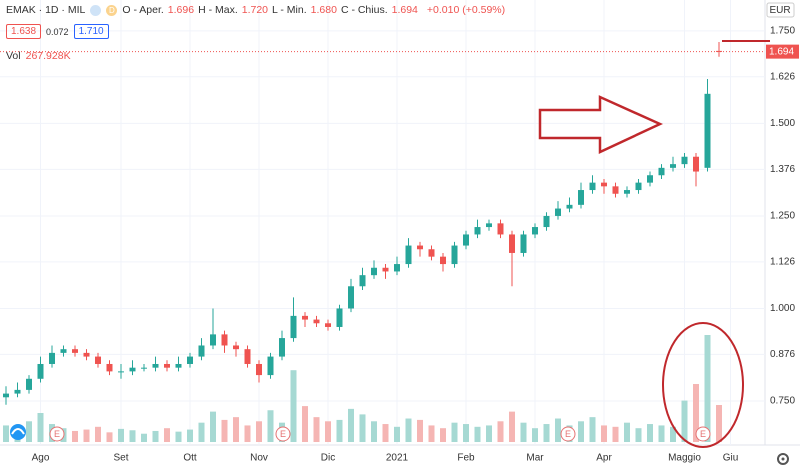 The height and width of the screenshot is (474, 800). What do you see at coordinates (782, 169) in the screenshot?
I see `y-tick-label: 1.376` at bounding box center [782, 169].